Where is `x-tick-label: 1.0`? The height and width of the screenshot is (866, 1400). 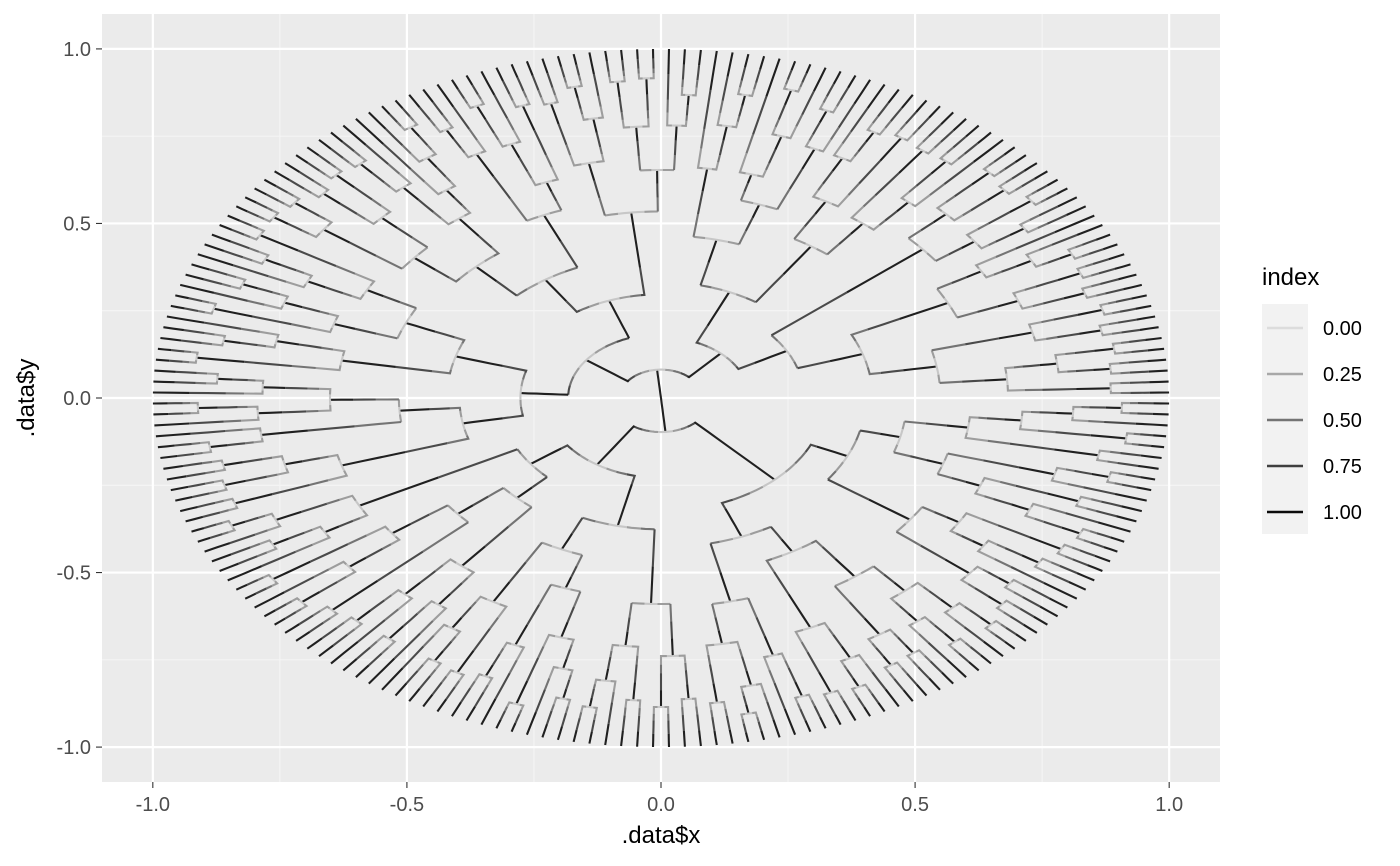 x-tick-label: 1.0 is located at coordinates (1169, 805).